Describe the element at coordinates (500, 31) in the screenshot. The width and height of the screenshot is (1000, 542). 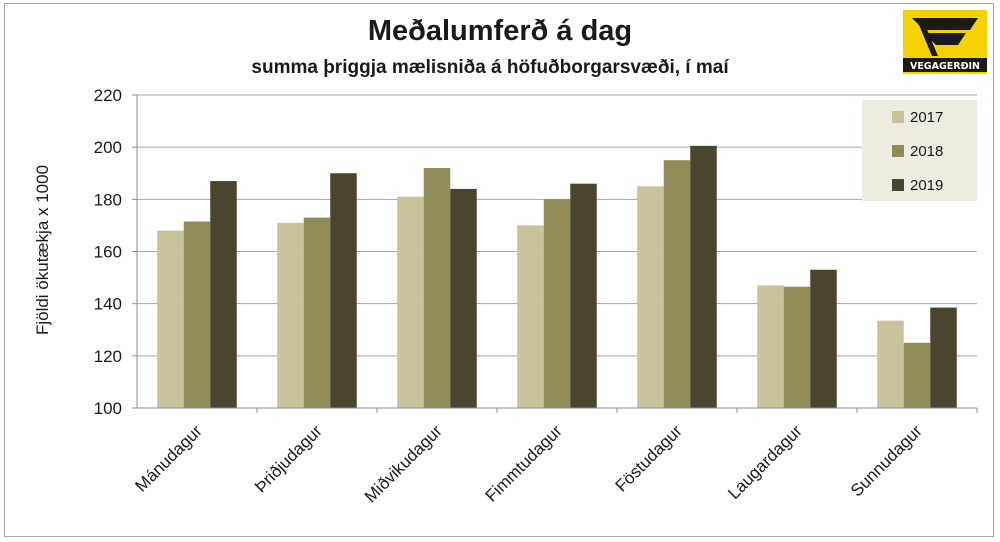
I see `chart-title: Meðalumferð á dag` at that location.